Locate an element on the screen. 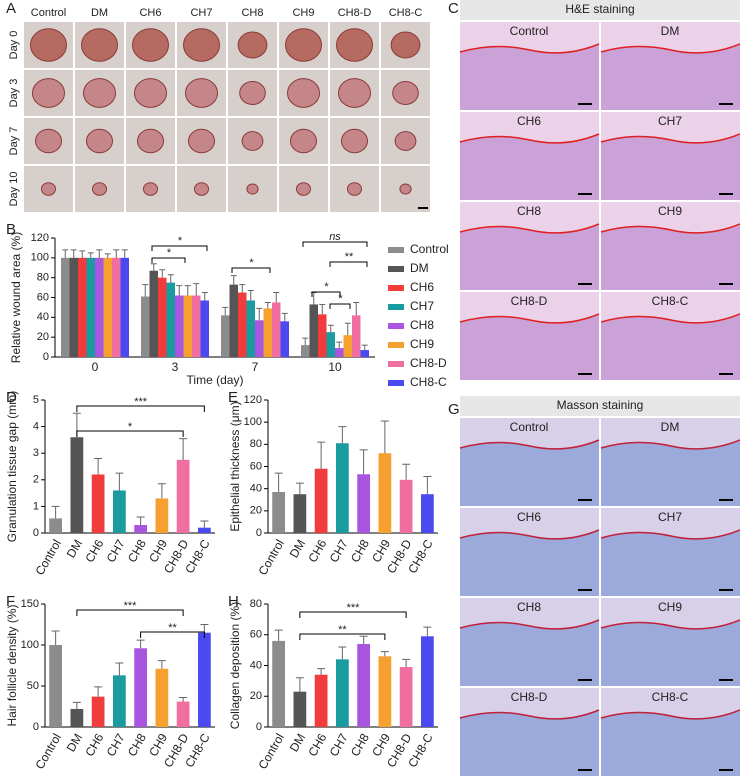  y-tick-label: 60 is located at coordinates (256, 466).